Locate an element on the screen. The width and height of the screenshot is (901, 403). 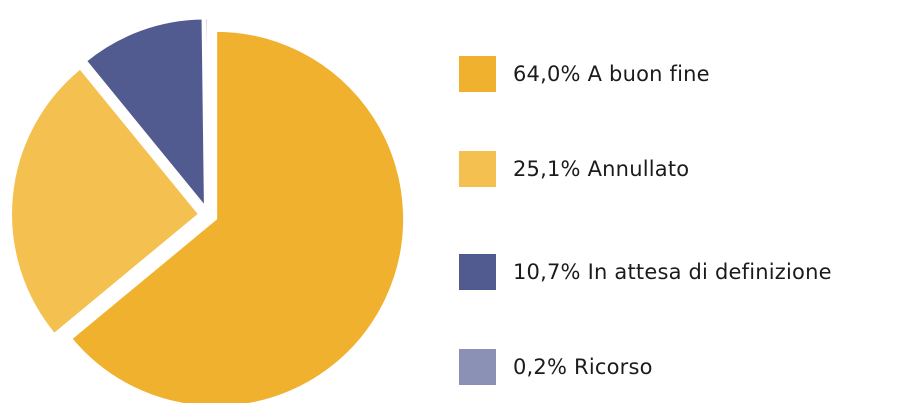
legend-percent: 25,1% is located at coordinates (547, 169).